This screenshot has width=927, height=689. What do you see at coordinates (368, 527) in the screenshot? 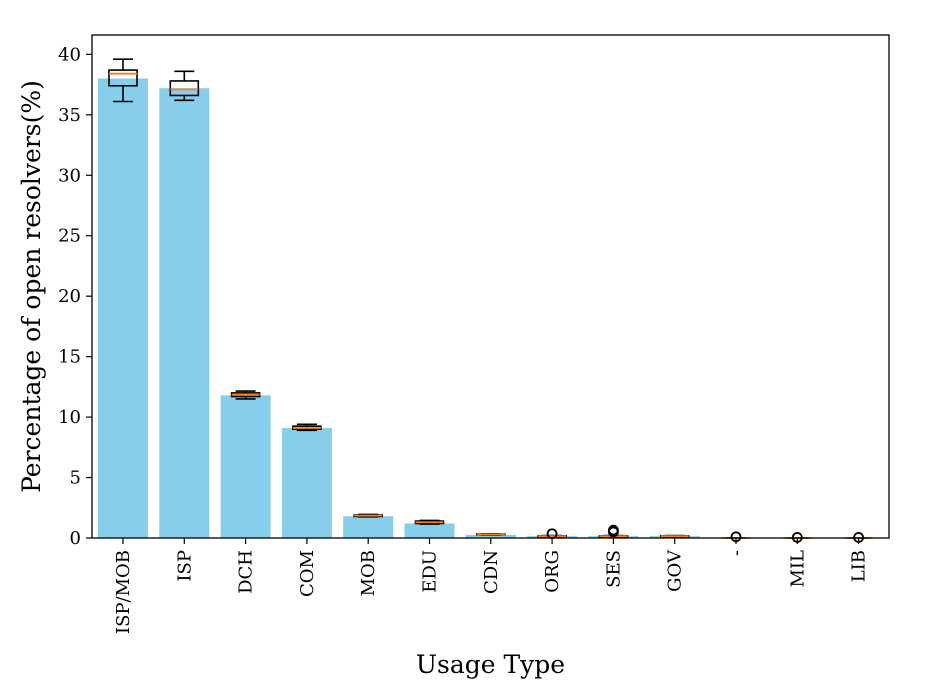
I see `bar-mob` at bounding box center [368, 527].